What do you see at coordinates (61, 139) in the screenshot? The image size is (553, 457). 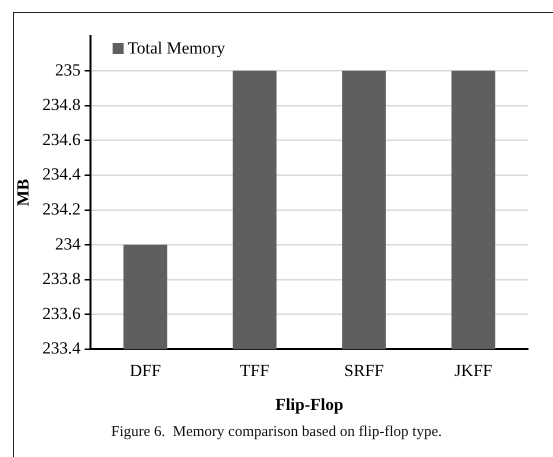 I see `y-tick-label: 234.6` at bounding box center [61, 139].